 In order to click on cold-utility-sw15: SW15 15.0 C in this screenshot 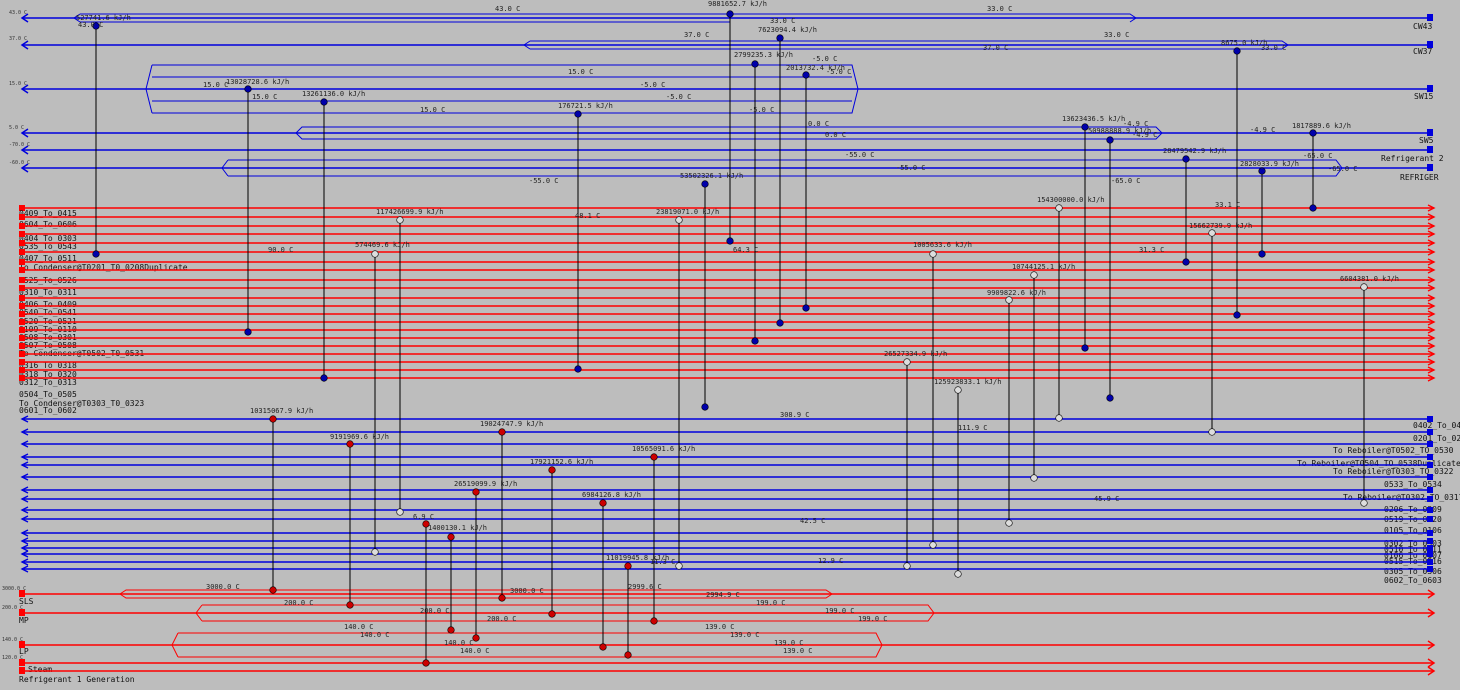, I will do `click(721, 91)`.